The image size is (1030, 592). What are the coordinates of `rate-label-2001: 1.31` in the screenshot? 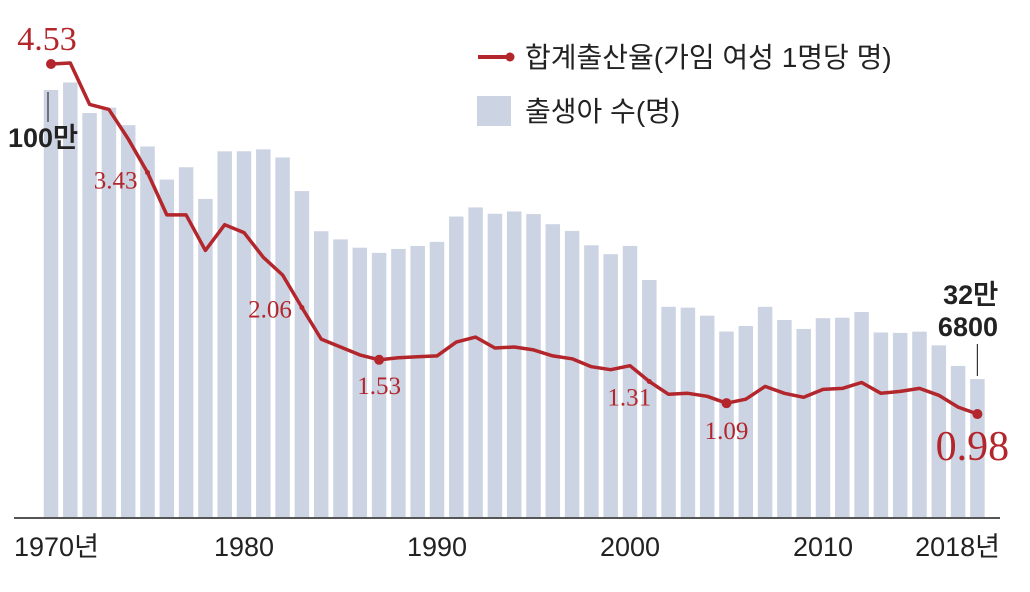 It's located at (629, 397).